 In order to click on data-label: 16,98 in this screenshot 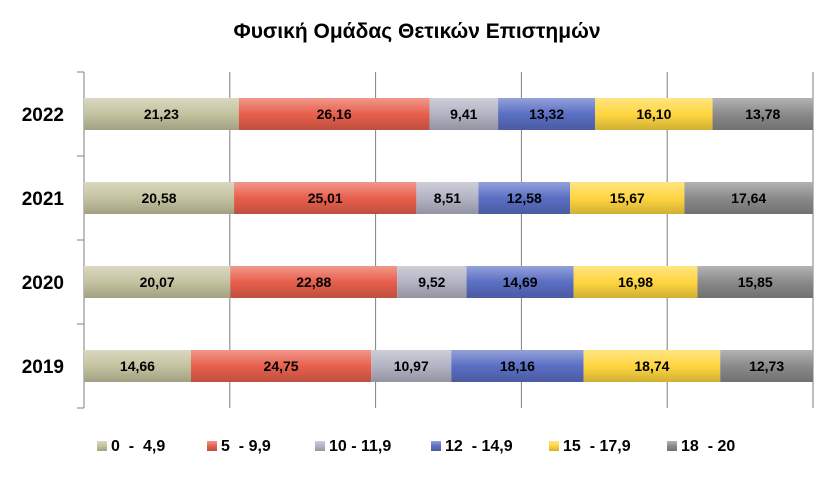, I will do `click(635, 282)`.